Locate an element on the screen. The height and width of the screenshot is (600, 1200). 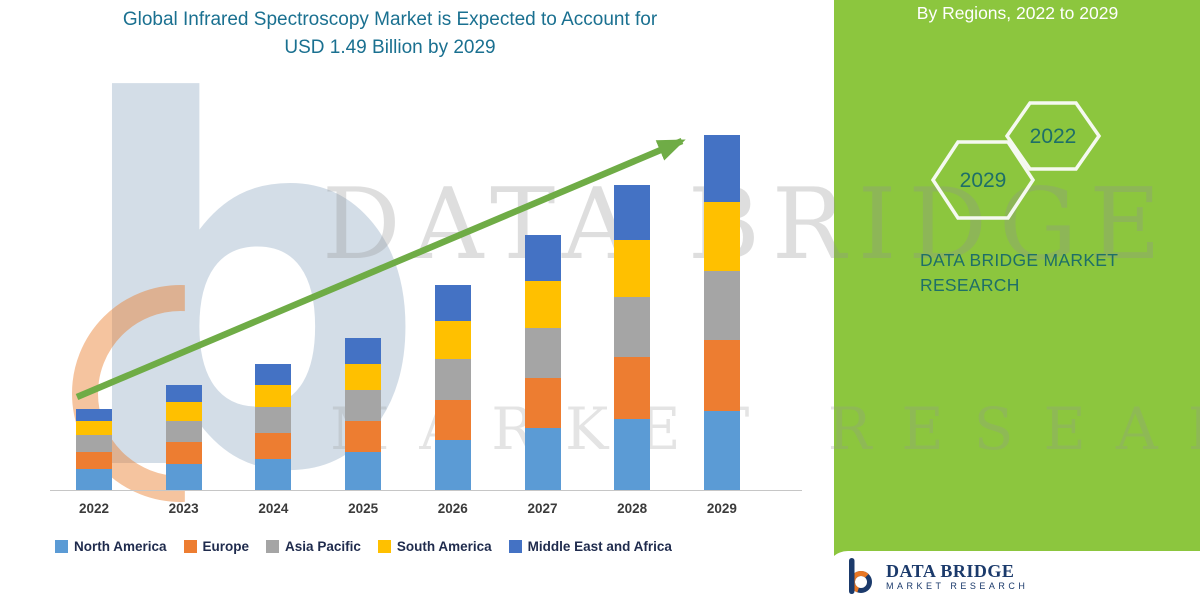
legend-label: Europe is located at coordinates (226, 546).